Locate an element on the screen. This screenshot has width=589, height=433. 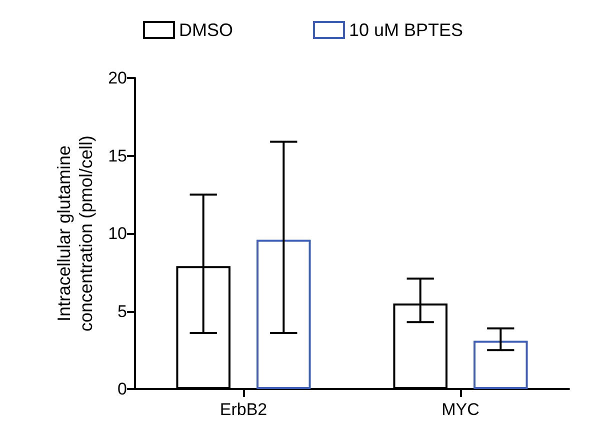
x-tick-label: MYC is located at coordinates (461, 409).